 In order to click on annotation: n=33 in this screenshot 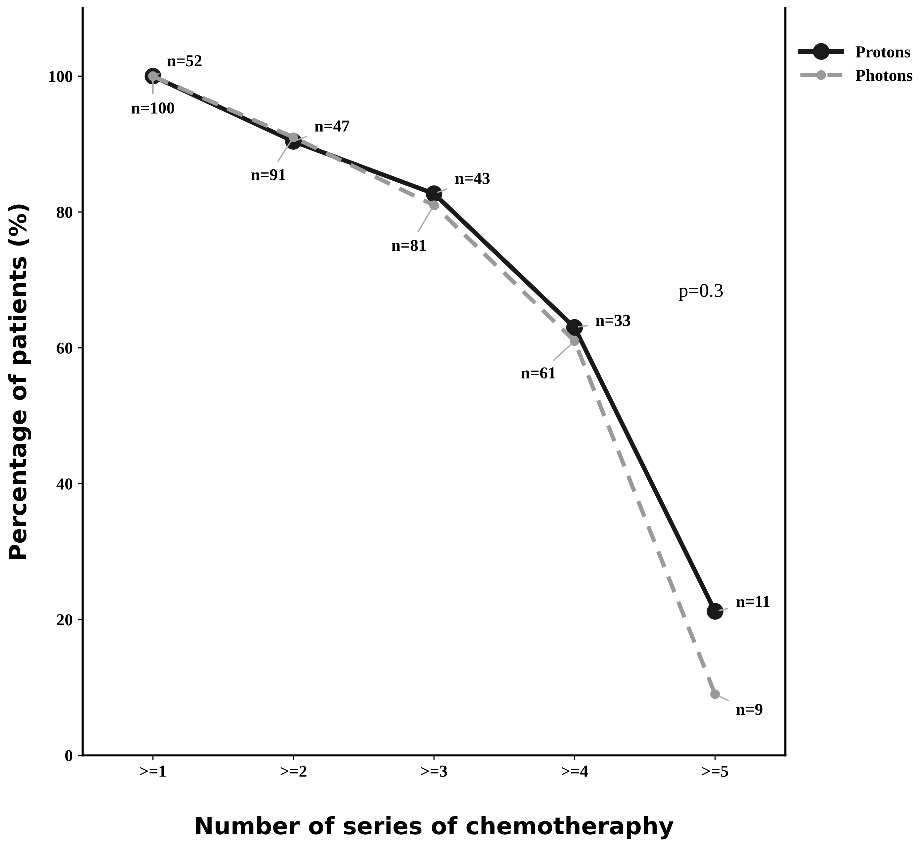, I will do `click(613, 320)`.